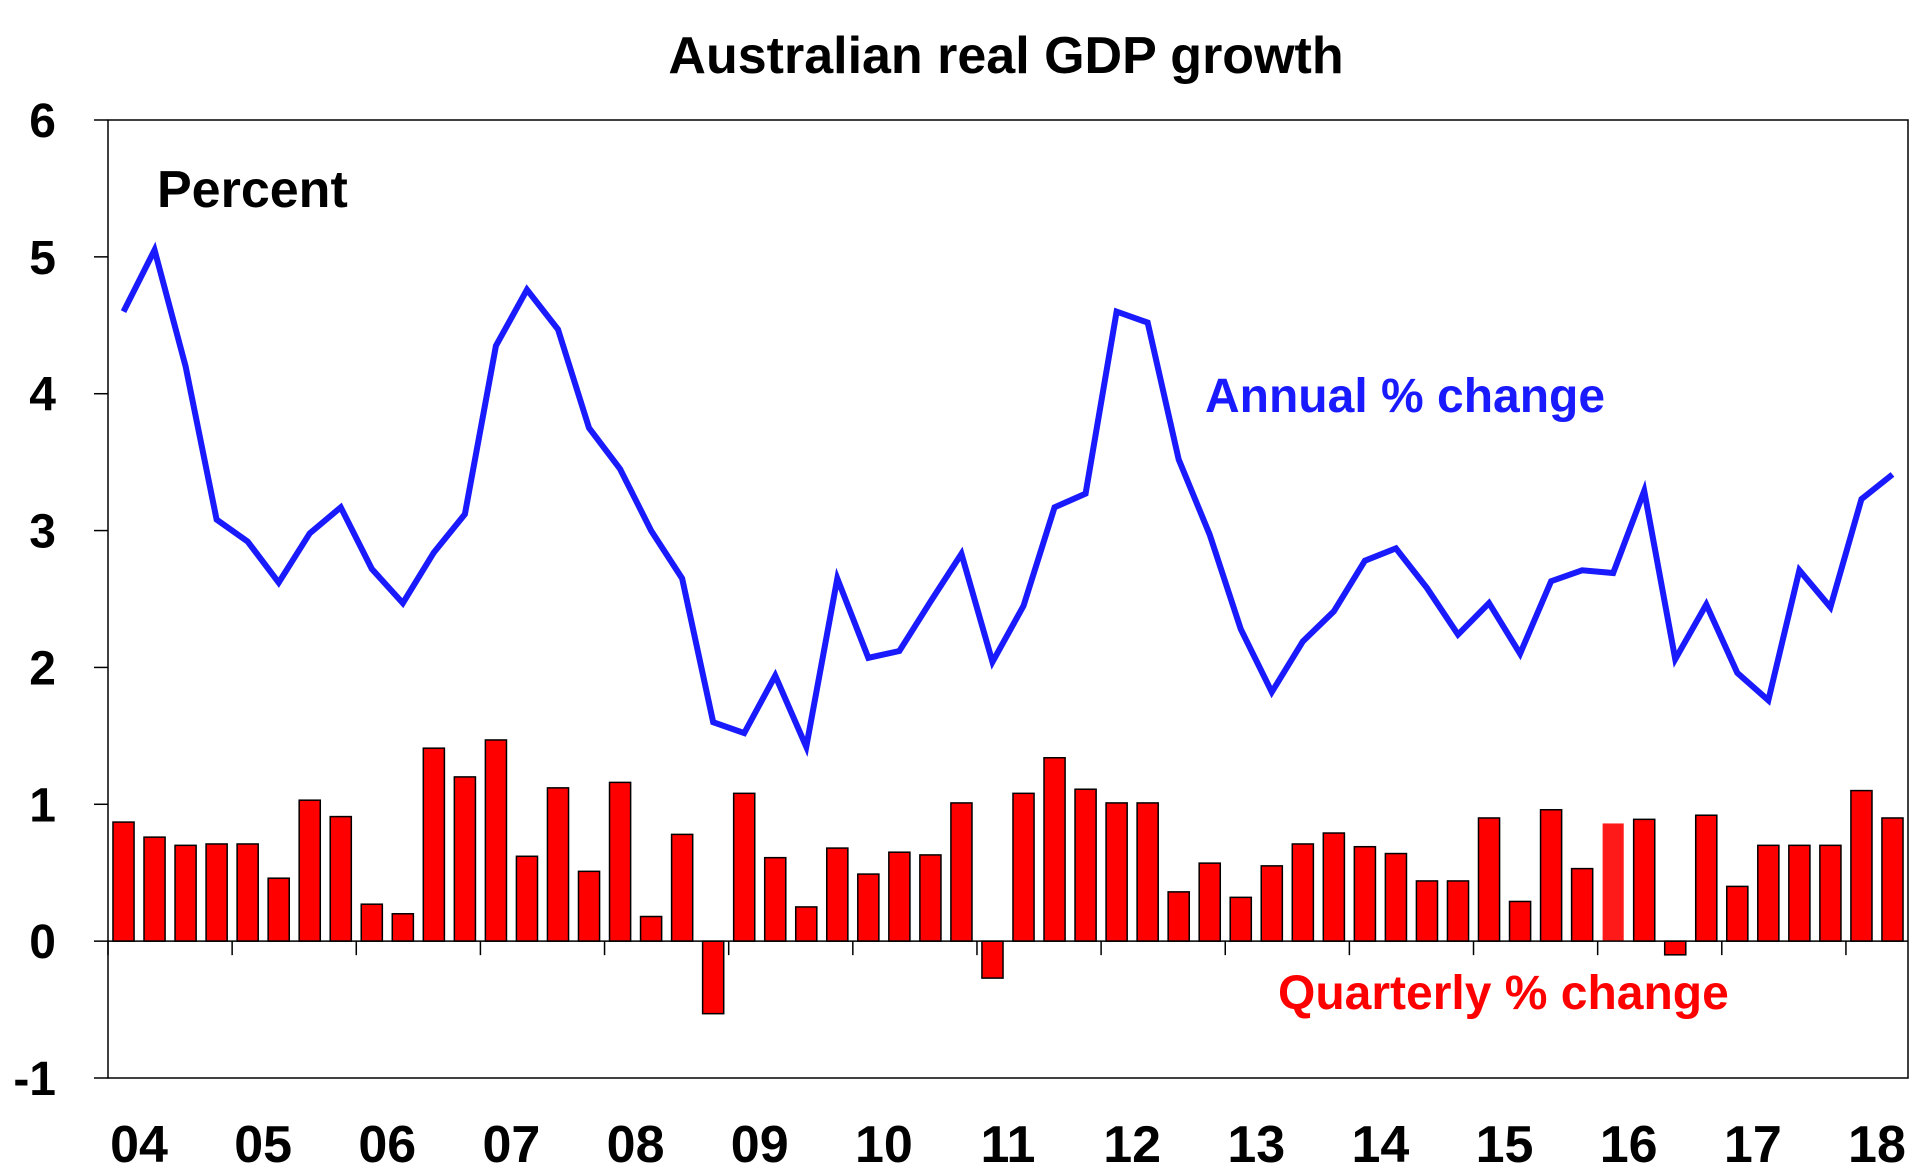  I want to click on x-tick-label: 17, so click(1753, 1142).